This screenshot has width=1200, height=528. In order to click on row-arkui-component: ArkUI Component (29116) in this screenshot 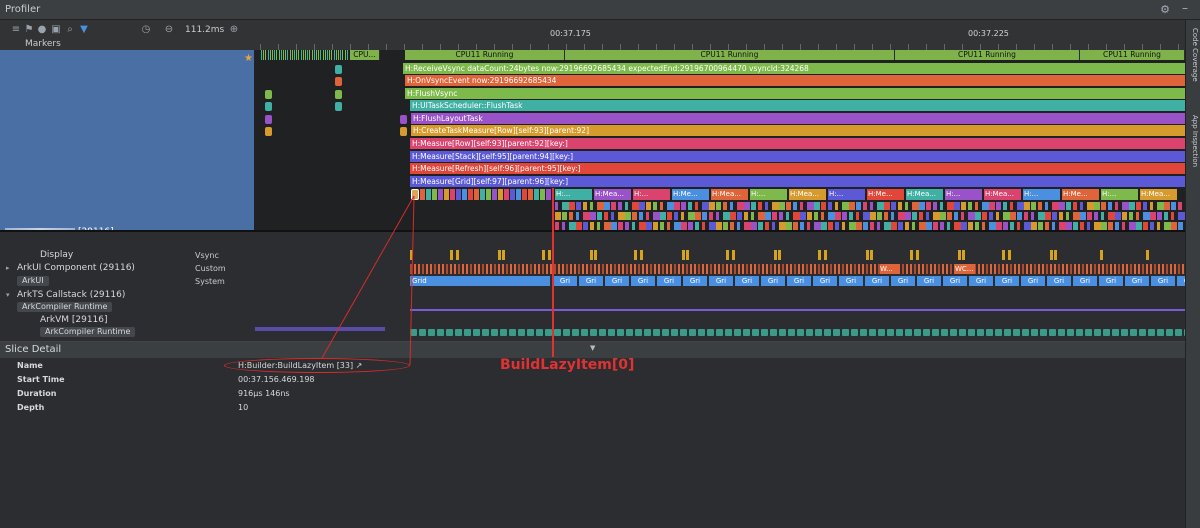, I will do `click(76, 268)`.